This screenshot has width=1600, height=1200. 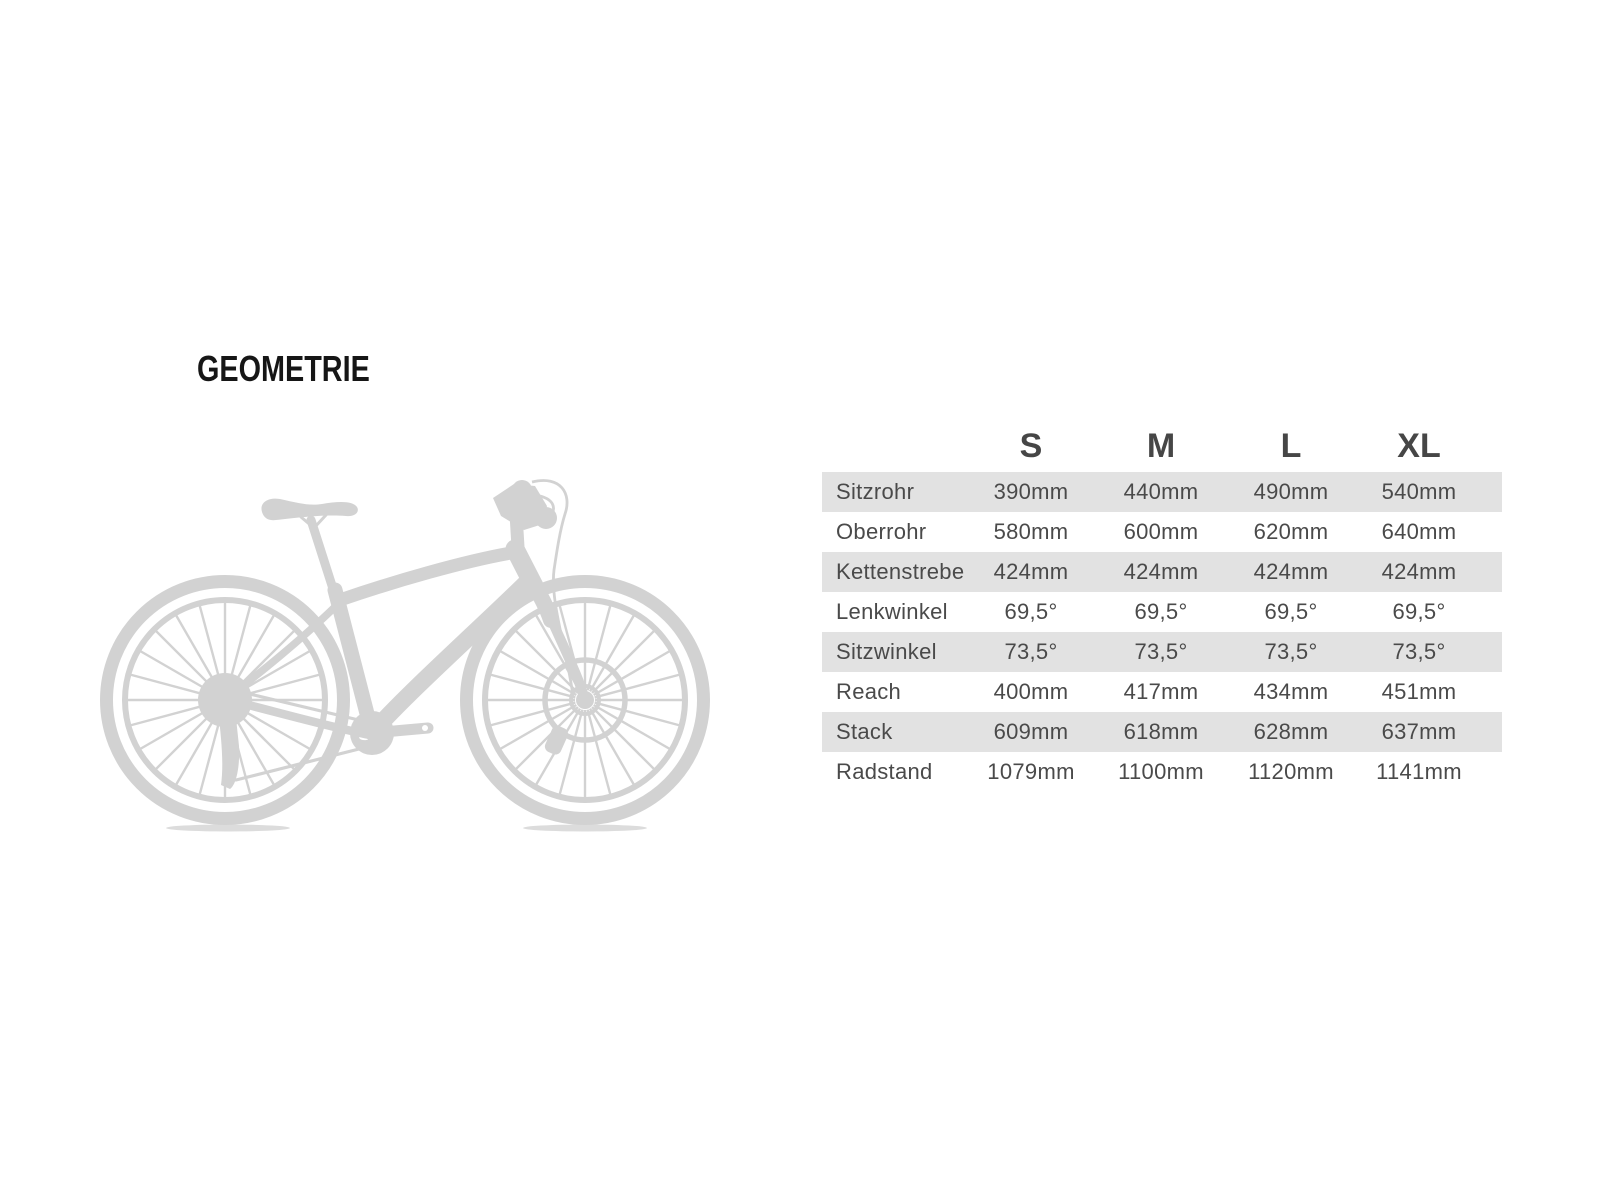 What do you see at coordinates (313, 521) in the screenshot?
I see `saddle-rails` at bounding box center [313, 521].